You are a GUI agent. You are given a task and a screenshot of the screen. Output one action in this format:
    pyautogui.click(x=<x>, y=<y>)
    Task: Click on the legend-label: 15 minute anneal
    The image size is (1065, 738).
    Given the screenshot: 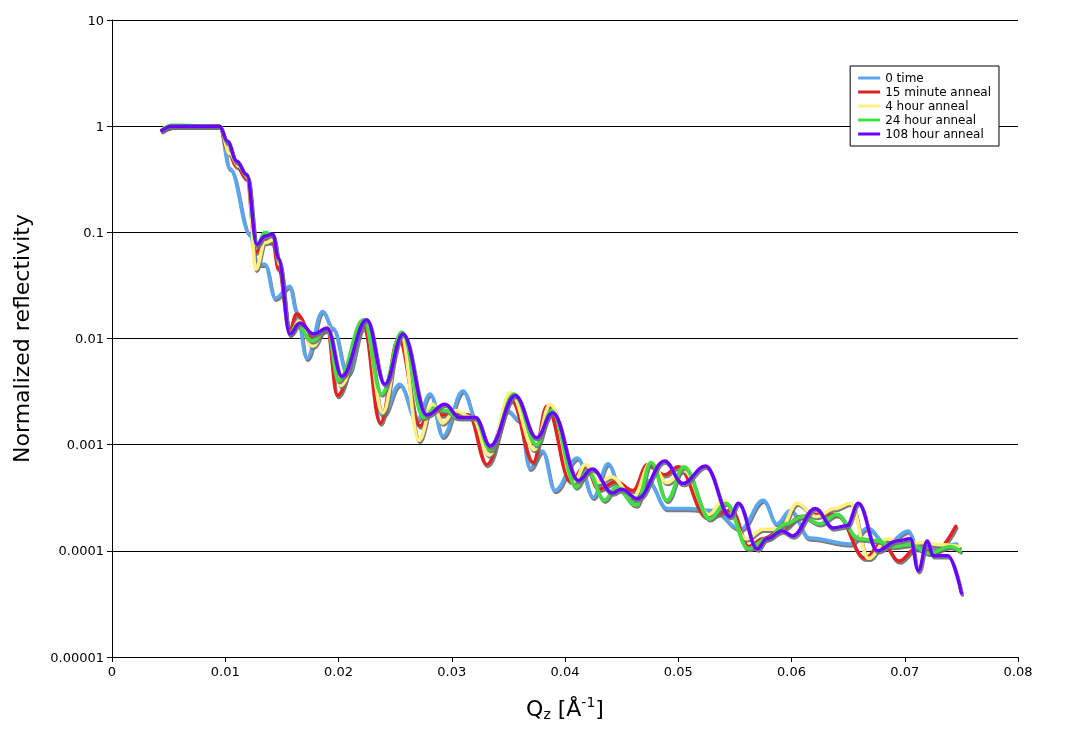 What is the action you would take?
    pyautogui.click(x=938, y=92)
    